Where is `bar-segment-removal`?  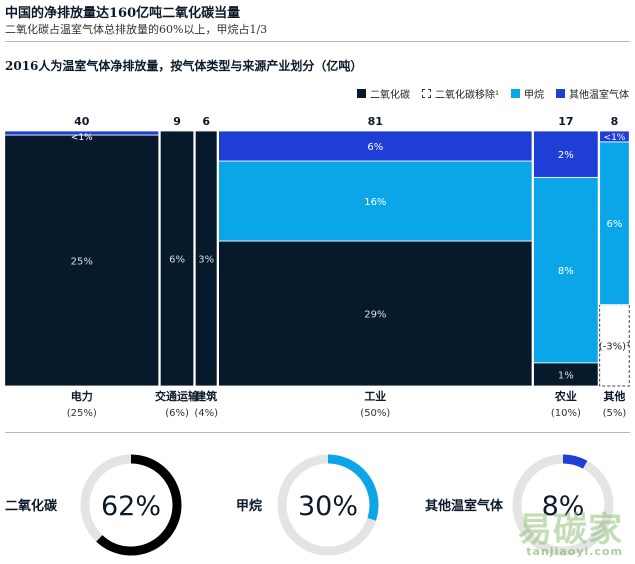
bar-segment-removal is located at coordinates (614, 345).